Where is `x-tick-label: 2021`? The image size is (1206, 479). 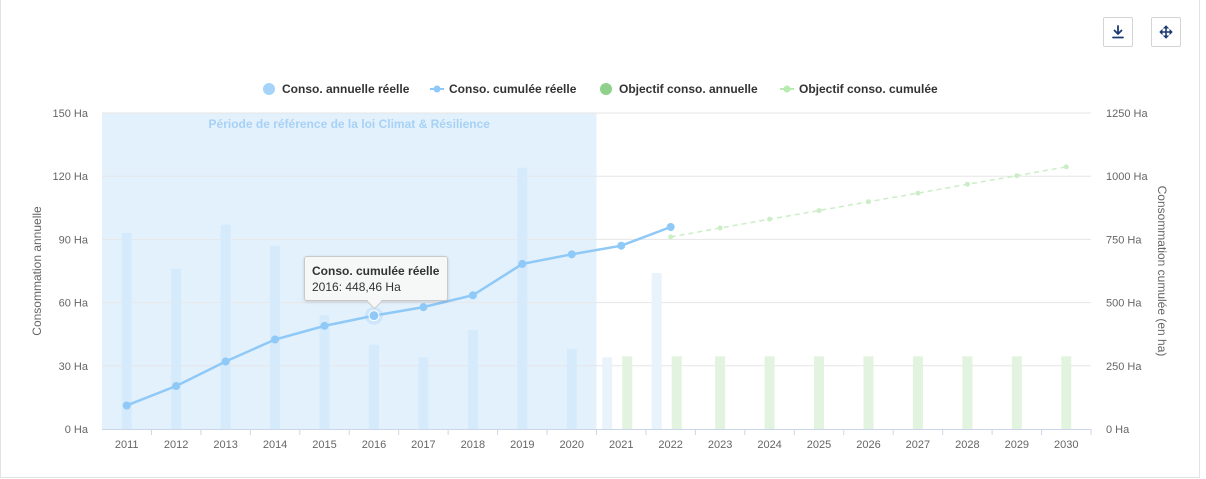 x-tick-label: 2021 is located at coordinates (621, 445).